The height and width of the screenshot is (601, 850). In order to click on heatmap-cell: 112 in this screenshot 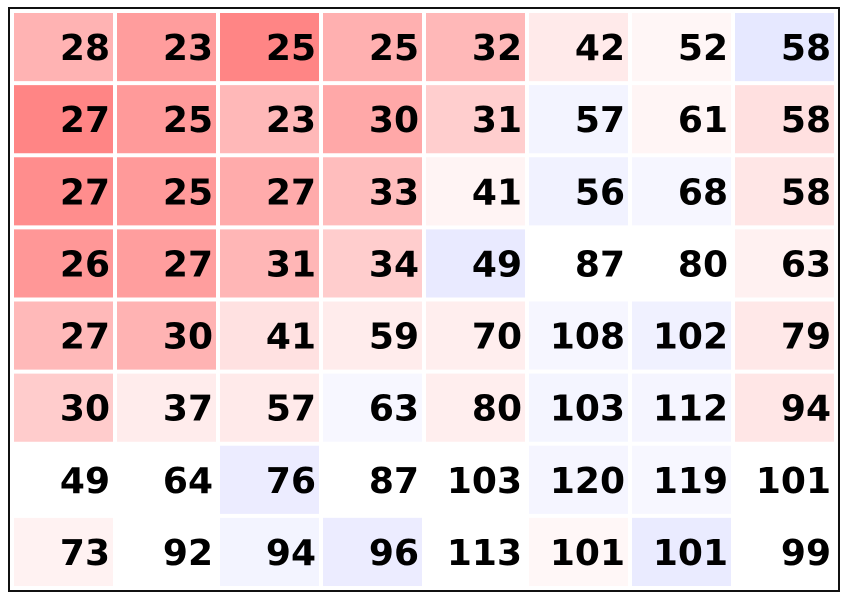, I will do `click(681, 407)`.